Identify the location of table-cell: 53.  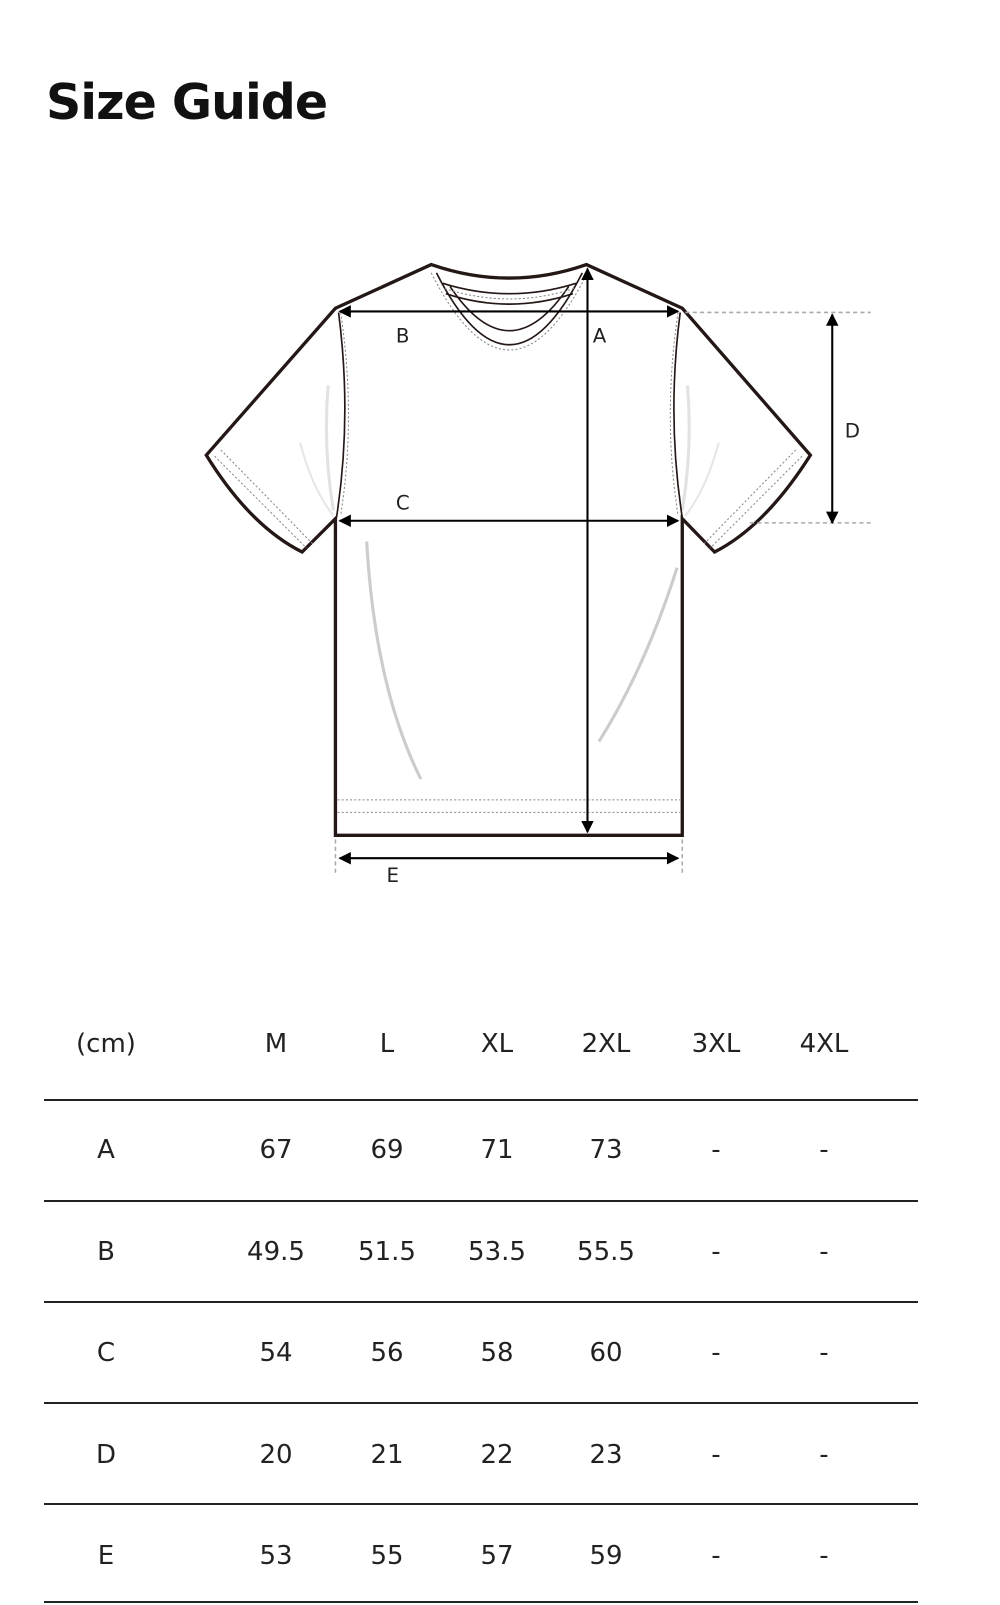
(276, 1556).